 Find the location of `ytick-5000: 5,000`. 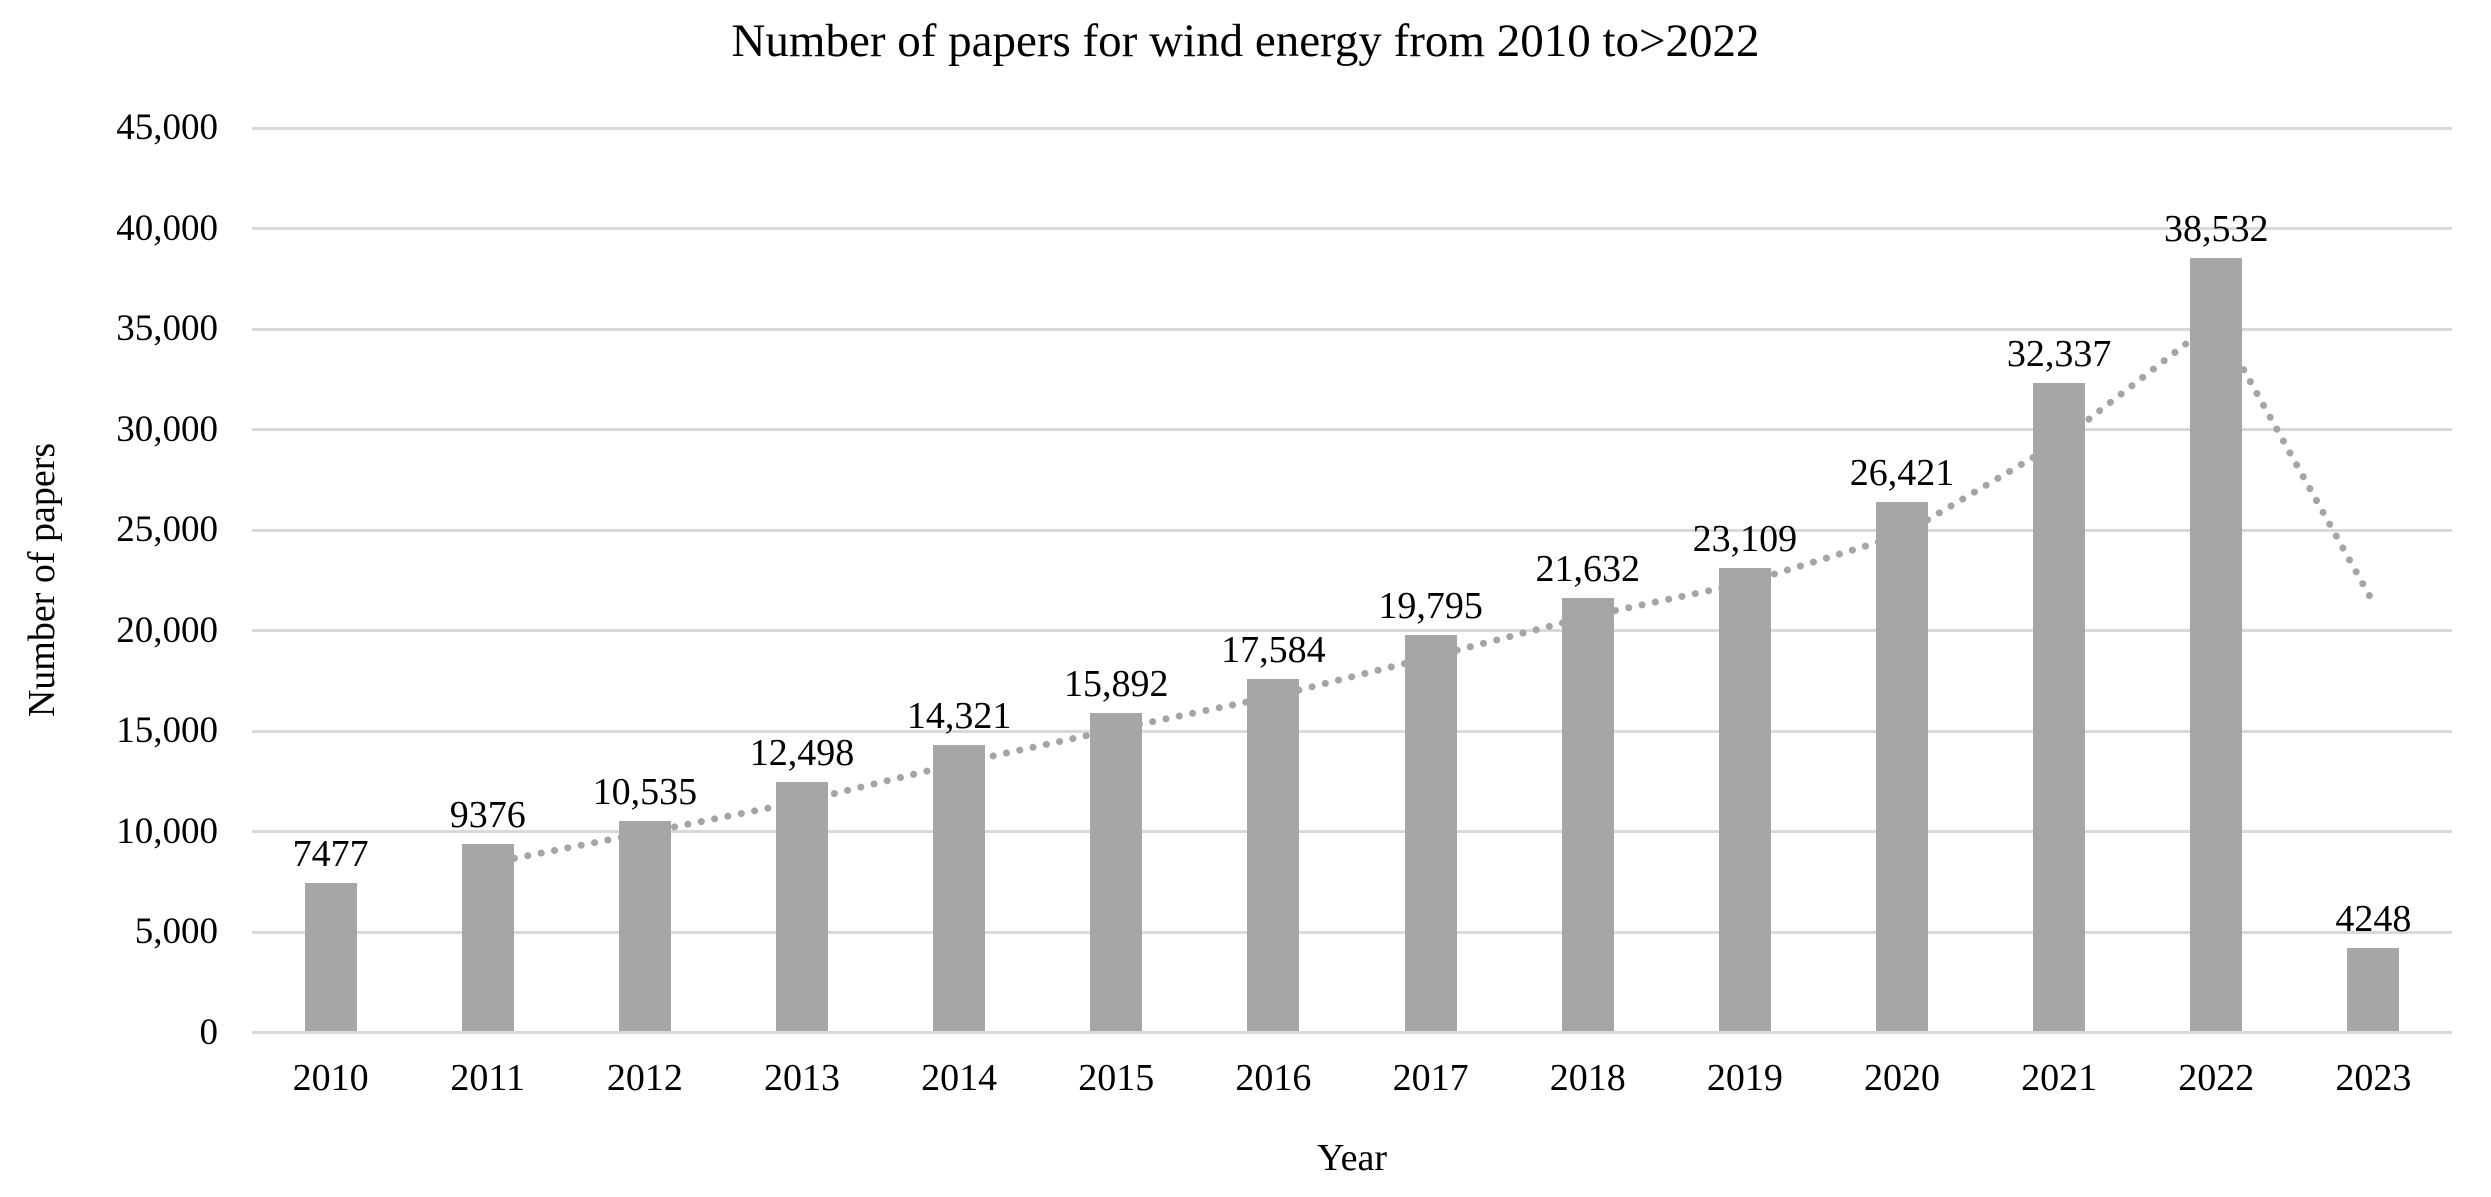

ytick-5000: 5,000 is located at coordinates (176, 932).